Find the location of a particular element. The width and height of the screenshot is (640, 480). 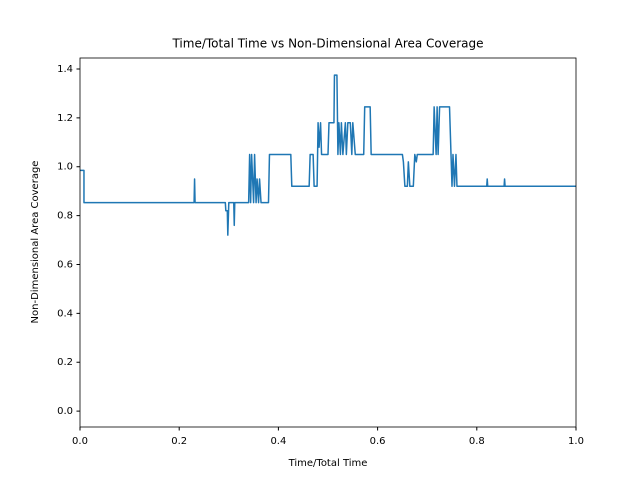

x-tick-label: 0.2 is located at coordinates (179, 441).